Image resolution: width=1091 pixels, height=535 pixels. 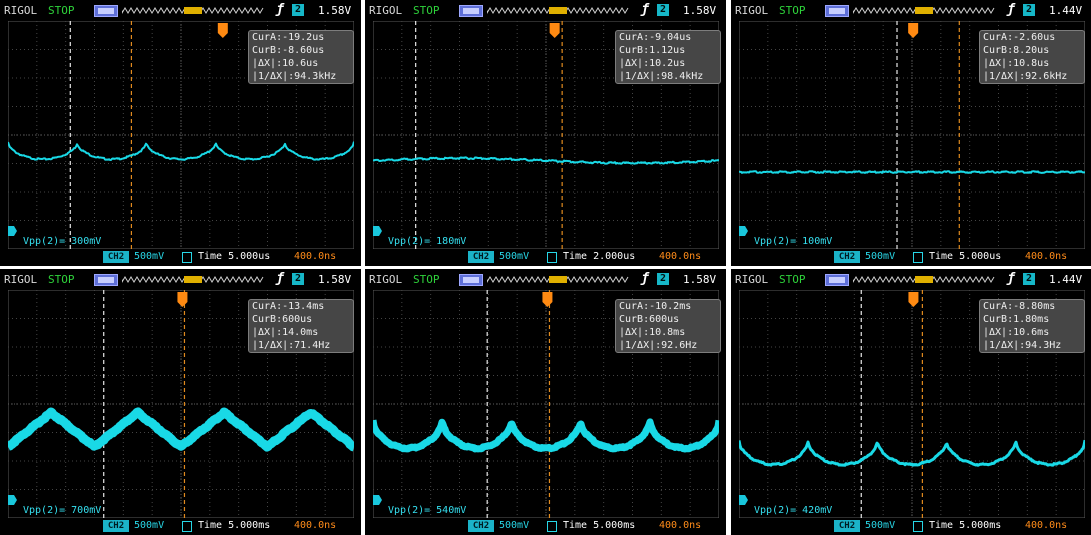 What do you see at coordinates (427, 510) in the screenshot?
I see `vpp-measurement: Vpp(2)= 540mV` at bounding box center [427, 510].